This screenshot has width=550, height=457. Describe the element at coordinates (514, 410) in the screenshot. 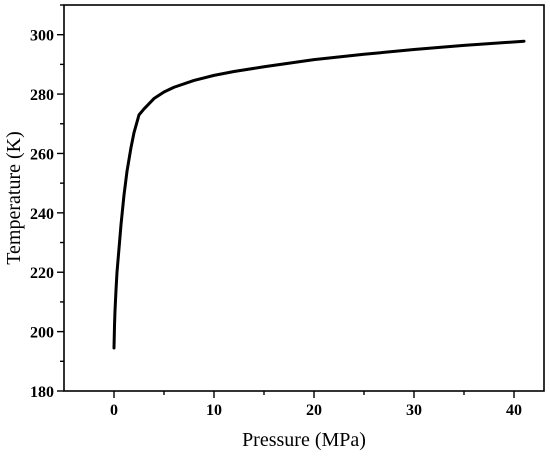

I see `x-tick-label: 40` at that location.